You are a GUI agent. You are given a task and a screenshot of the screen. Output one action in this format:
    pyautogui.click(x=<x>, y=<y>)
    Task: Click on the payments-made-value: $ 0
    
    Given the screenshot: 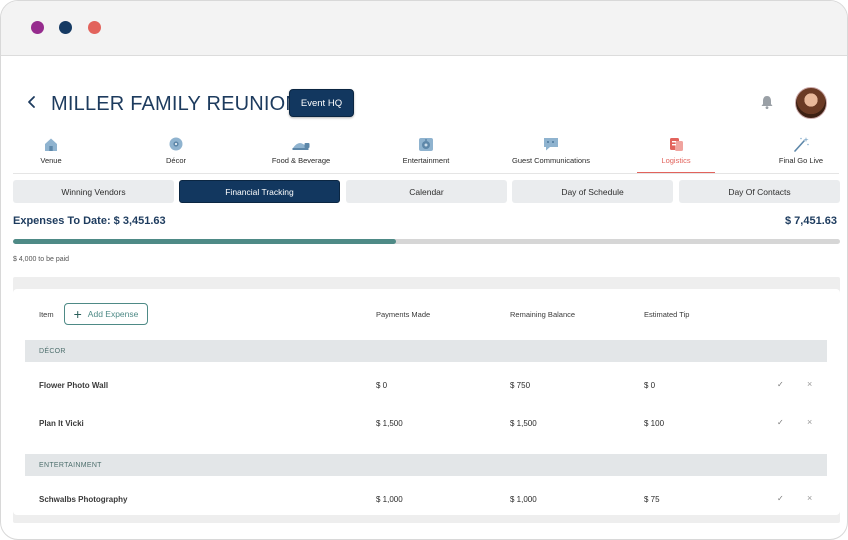 What is the action you would take?
    pyautogui.click(x=382, y=385)
    